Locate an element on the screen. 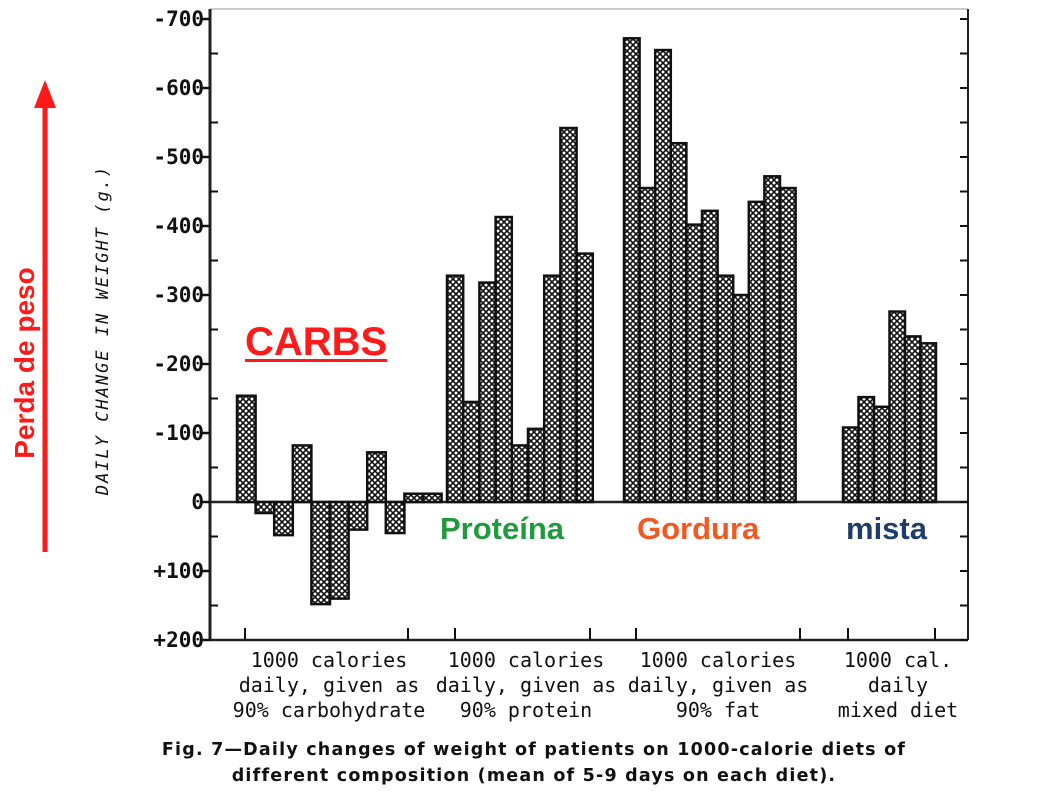  group-label-fat: 90% fat is located at coordinates (718, 710).